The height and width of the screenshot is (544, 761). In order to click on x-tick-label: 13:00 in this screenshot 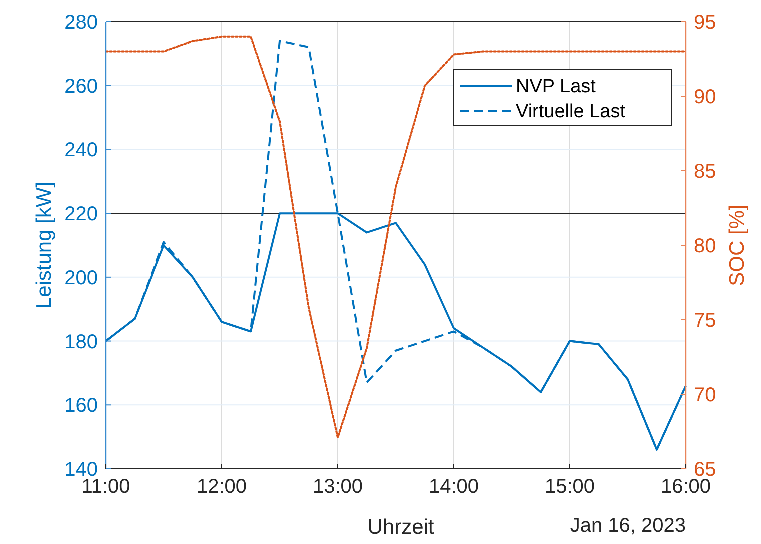, I will do `click(338, 487)`.